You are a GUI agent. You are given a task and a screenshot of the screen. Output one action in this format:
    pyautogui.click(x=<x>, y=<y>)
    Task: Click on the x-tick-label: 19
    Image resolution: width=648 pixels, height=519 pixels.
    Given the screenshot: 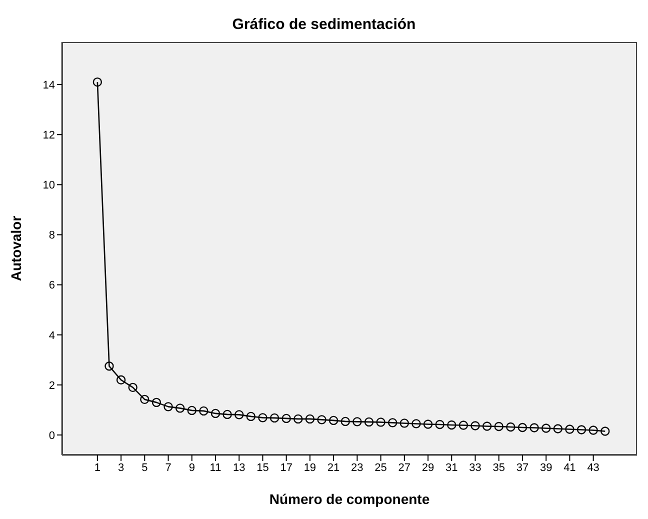 What is the action you would take?
    pyautogui.click(x=310, y=468)
    